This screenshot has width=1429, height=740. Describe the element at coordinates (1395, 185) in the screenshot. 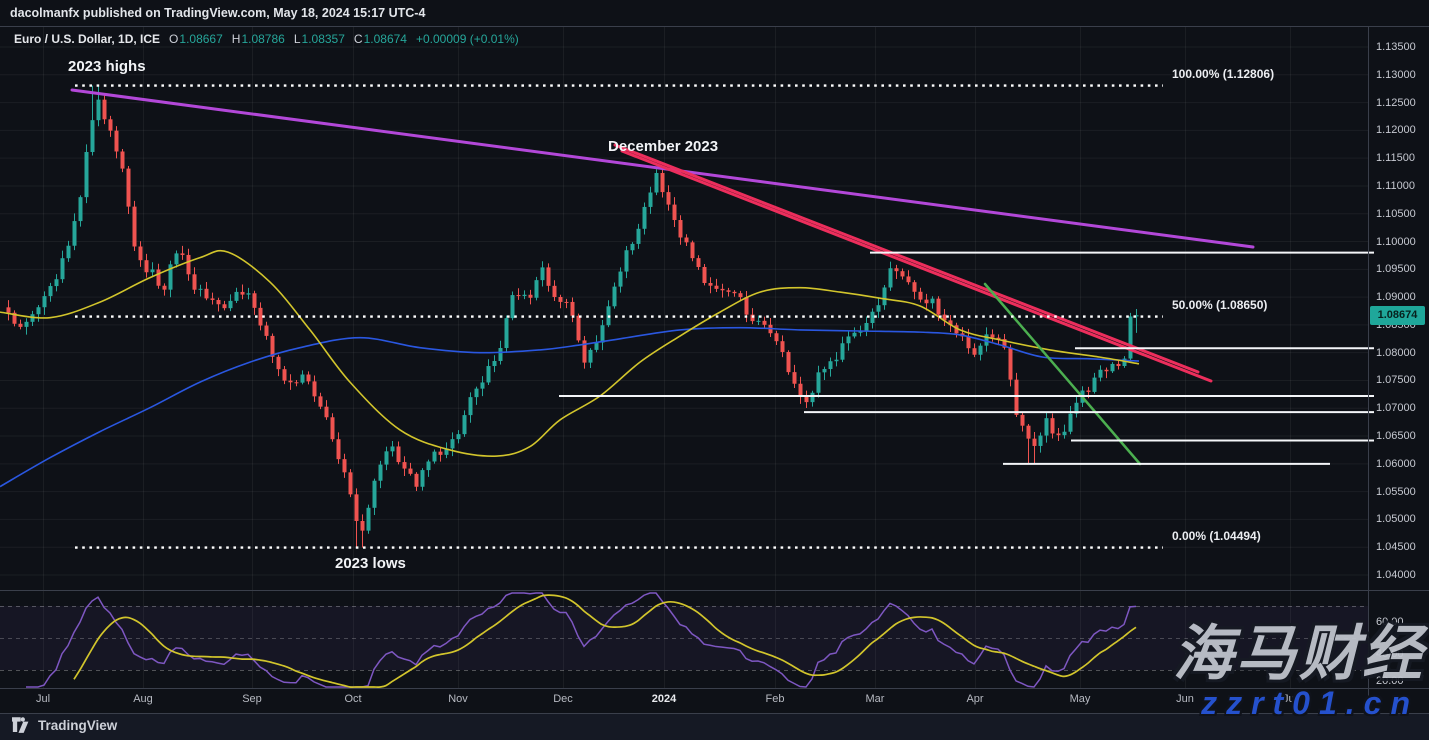

I see `price-axis-label: 1.11000` at that location.